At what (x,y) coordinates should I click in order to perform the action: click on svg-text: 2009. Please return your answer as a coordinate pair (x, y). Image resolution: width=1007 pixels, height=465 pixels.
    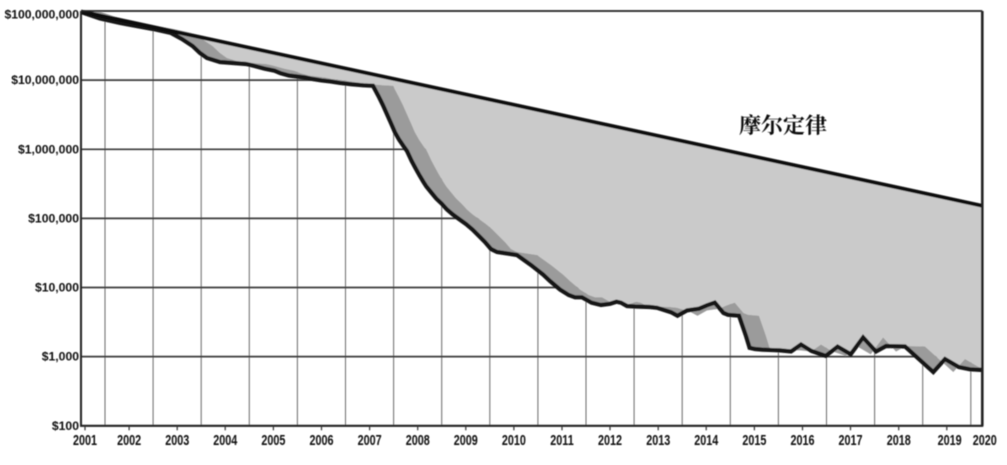
    Looking at the image, I should click on (466, 439).